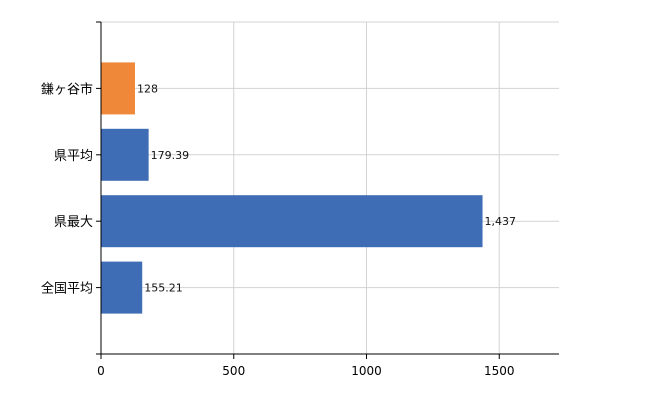 This screenshot has height=400, width=650. Describe the element at coordinates (170, 155) in the screenshot. I see `data-label: 179.39` at that location.